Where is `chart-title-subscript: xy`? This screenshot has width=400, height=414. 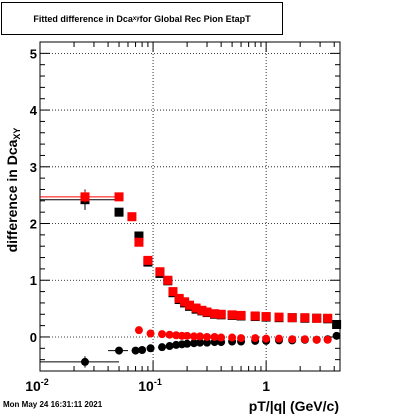 chart-title-subscript: xy is located at coordinates (136, 18).